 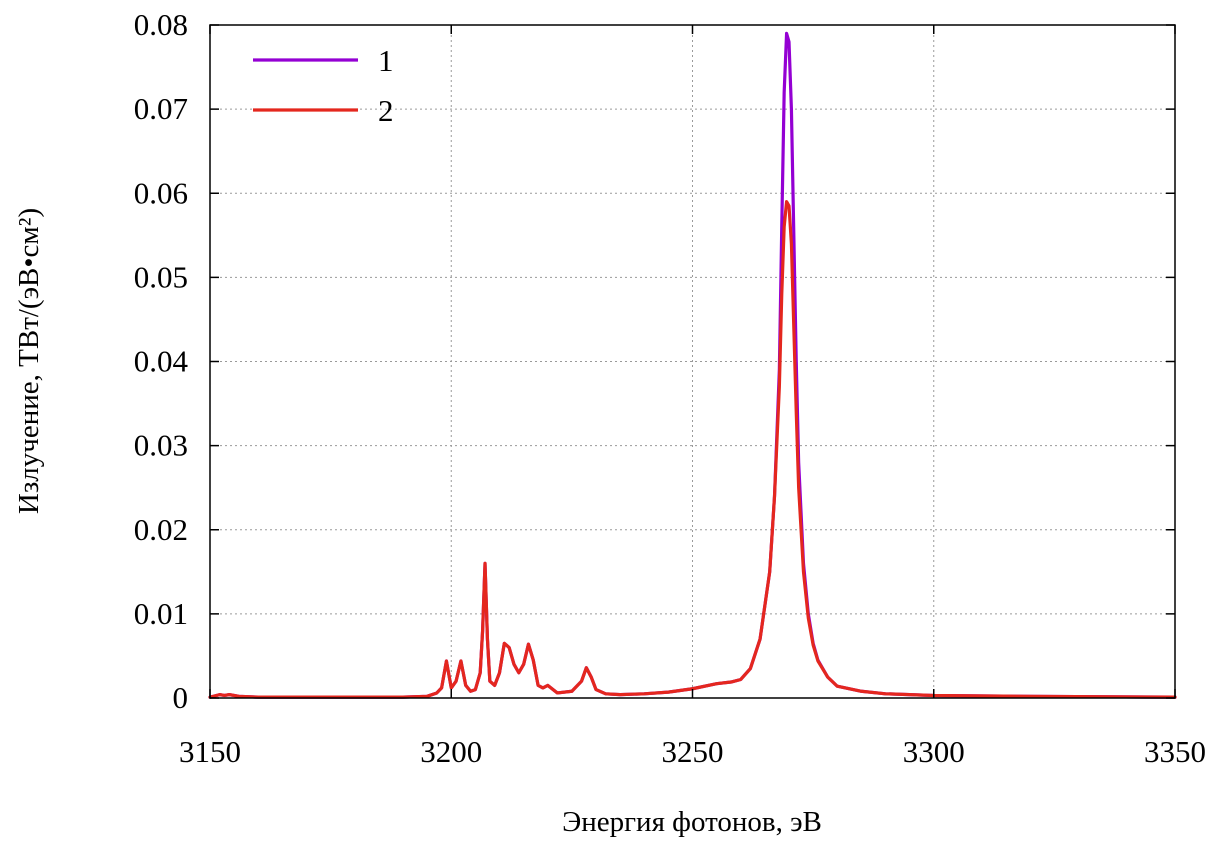 I want to click on y-tick-label: 0, so click(x=181, y=697).